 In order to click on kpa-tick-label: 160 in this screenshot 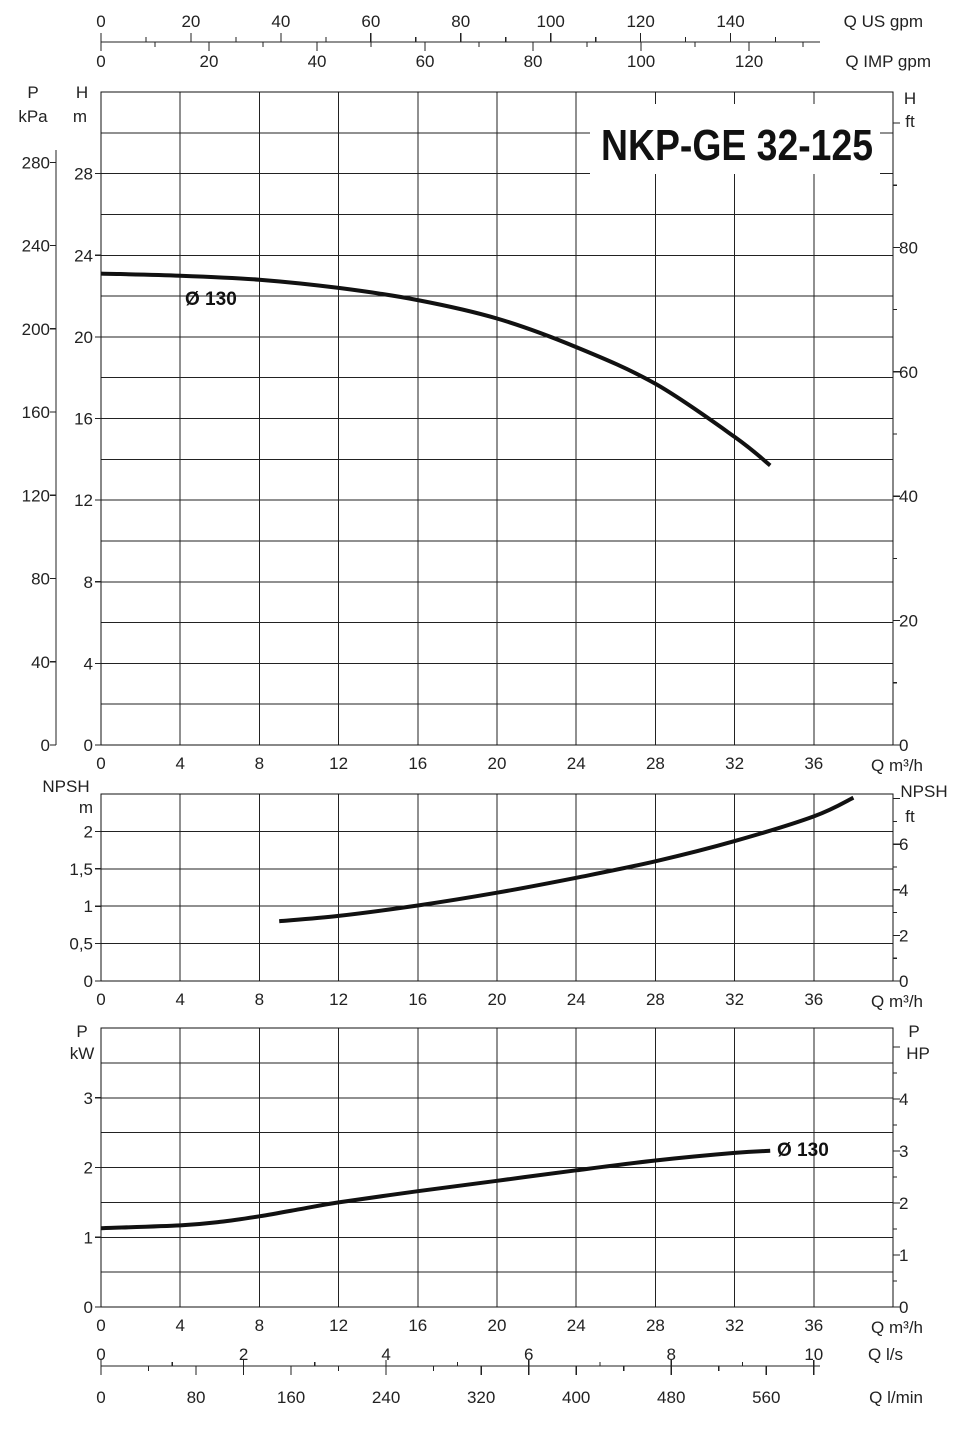, I will do `click(36, 412)`.